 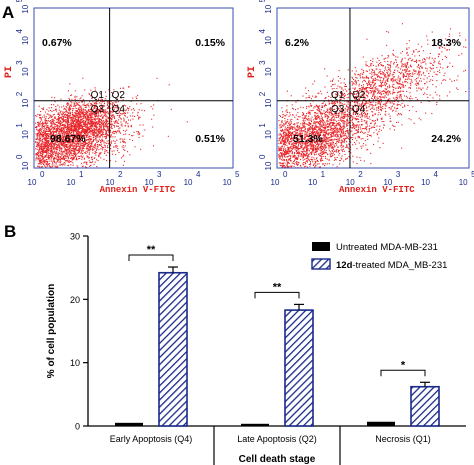 I want to click on y-tick-label: 20, so click(x=75, y=300).